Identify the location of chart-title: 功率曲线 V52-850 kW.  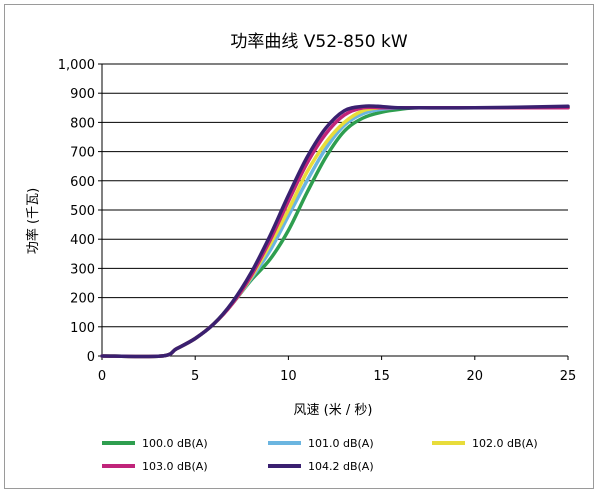
(318, 42).